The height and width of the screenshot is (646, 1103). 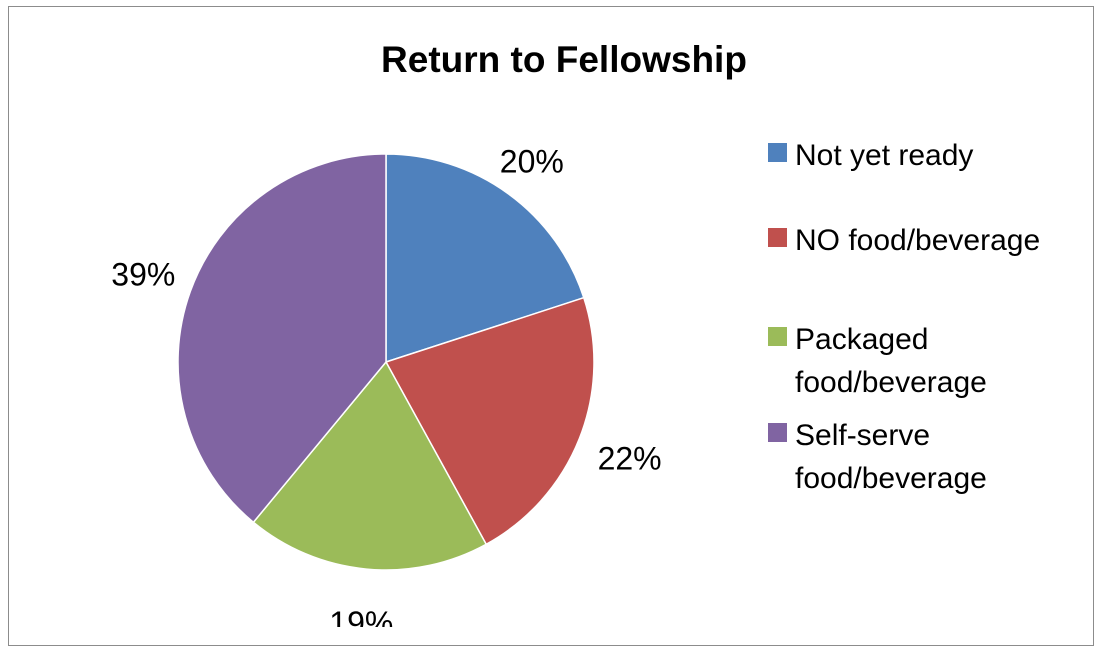 What do you see at coordinates (361, 616) in the screenshot?
I see `data-label-3: 19%` at bounding box center [361, 616].